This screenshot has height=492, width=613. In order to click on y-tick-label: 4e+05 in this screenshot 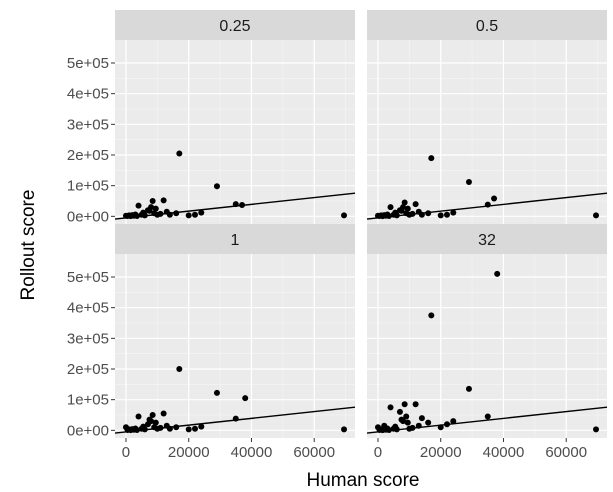, I will do `click(88, 308)`.